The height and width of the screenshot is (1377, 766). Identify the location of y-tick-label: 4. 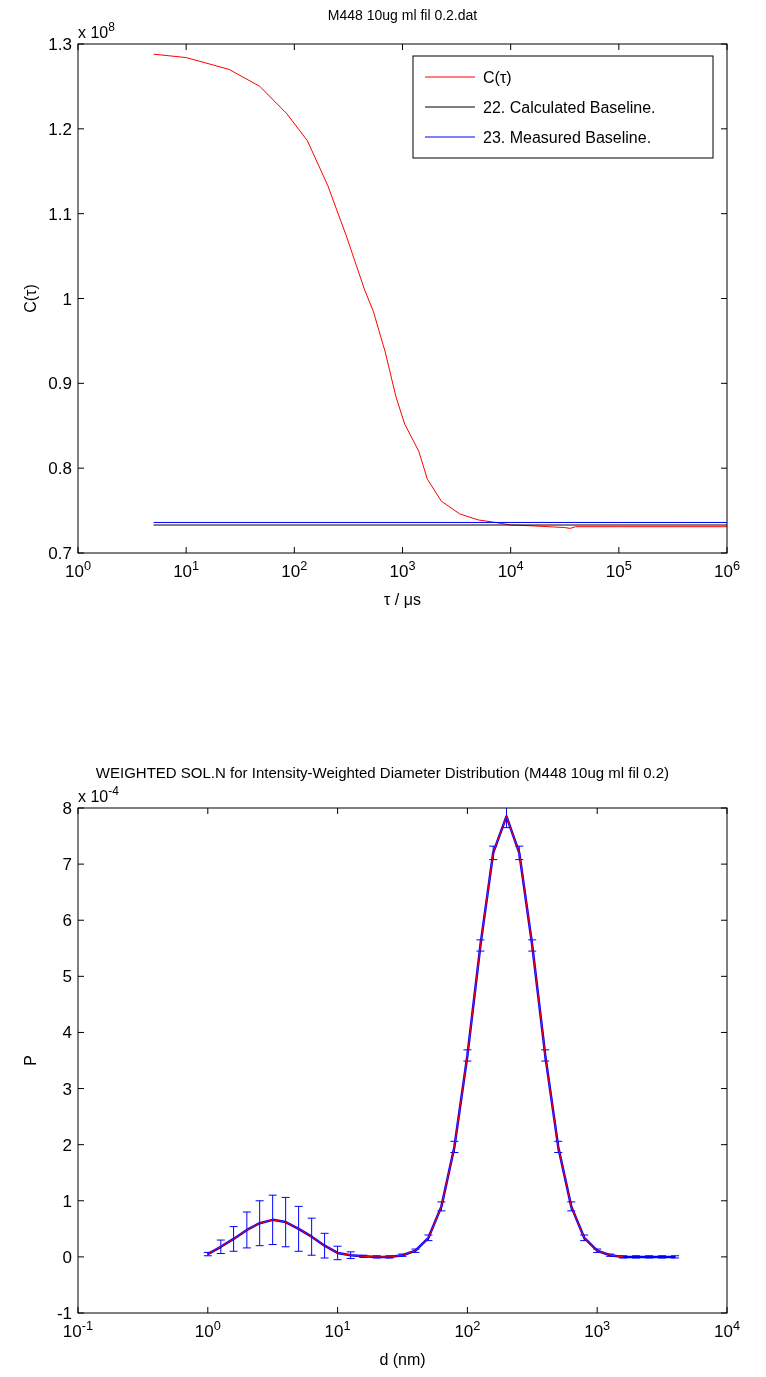
(67, 1033).